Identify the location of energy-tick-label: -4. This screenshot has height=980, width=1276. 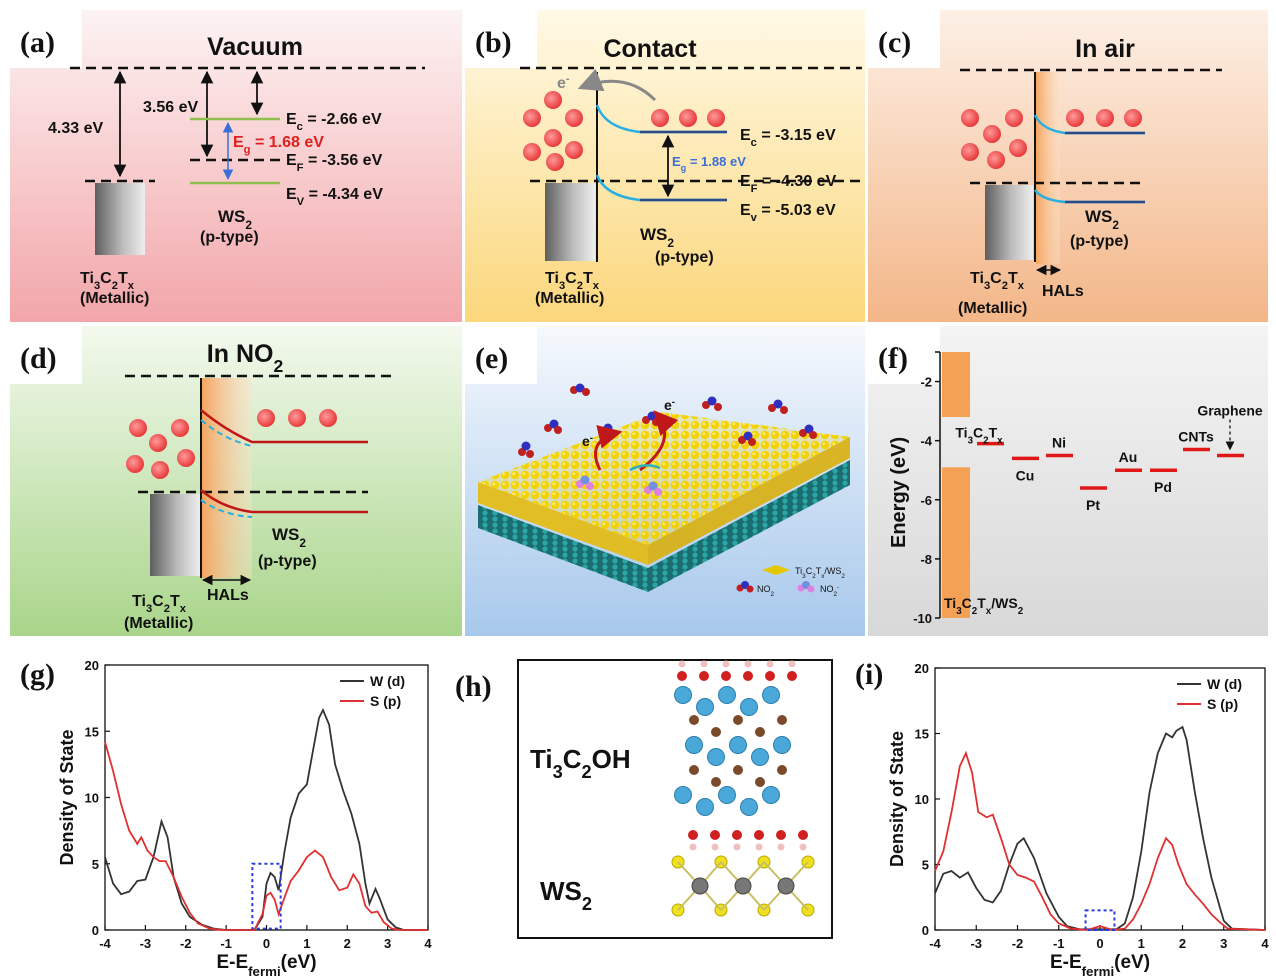
(926, 441).